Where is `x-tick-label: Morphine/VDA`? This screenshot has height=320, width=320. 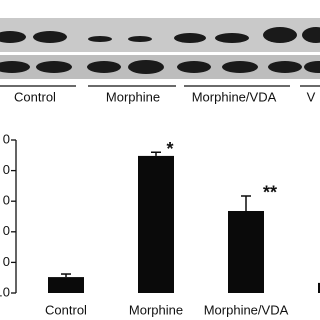
x-tick-label: Morphine/VDA is located at coordinates (246, 309).